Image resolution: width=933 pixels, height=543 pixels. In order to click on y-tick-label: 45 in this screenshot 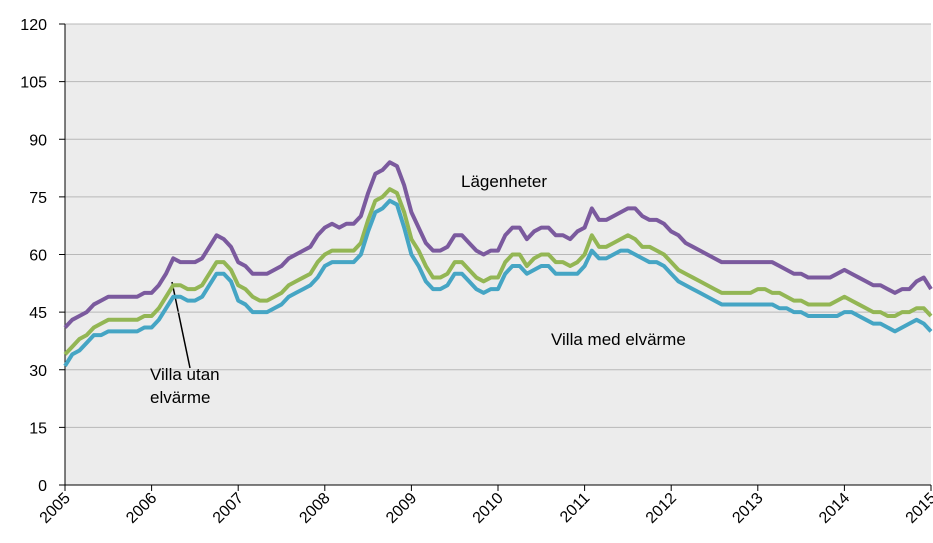, I will do `click(38, 313)`.